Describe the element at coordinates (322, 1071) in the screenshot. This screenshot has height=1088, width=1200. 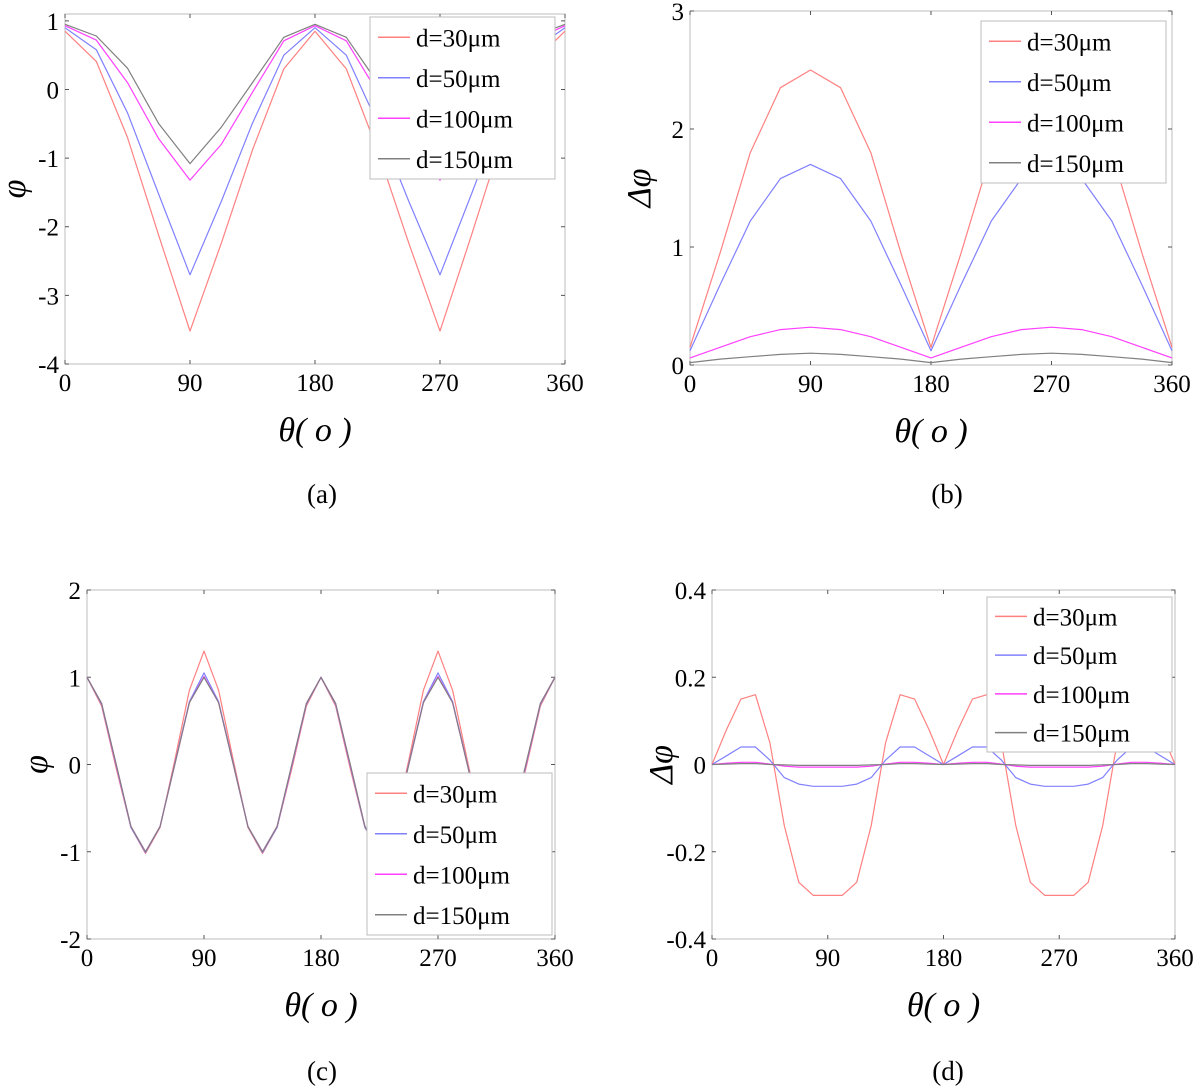
I see `caption-c: (c)` at that location.